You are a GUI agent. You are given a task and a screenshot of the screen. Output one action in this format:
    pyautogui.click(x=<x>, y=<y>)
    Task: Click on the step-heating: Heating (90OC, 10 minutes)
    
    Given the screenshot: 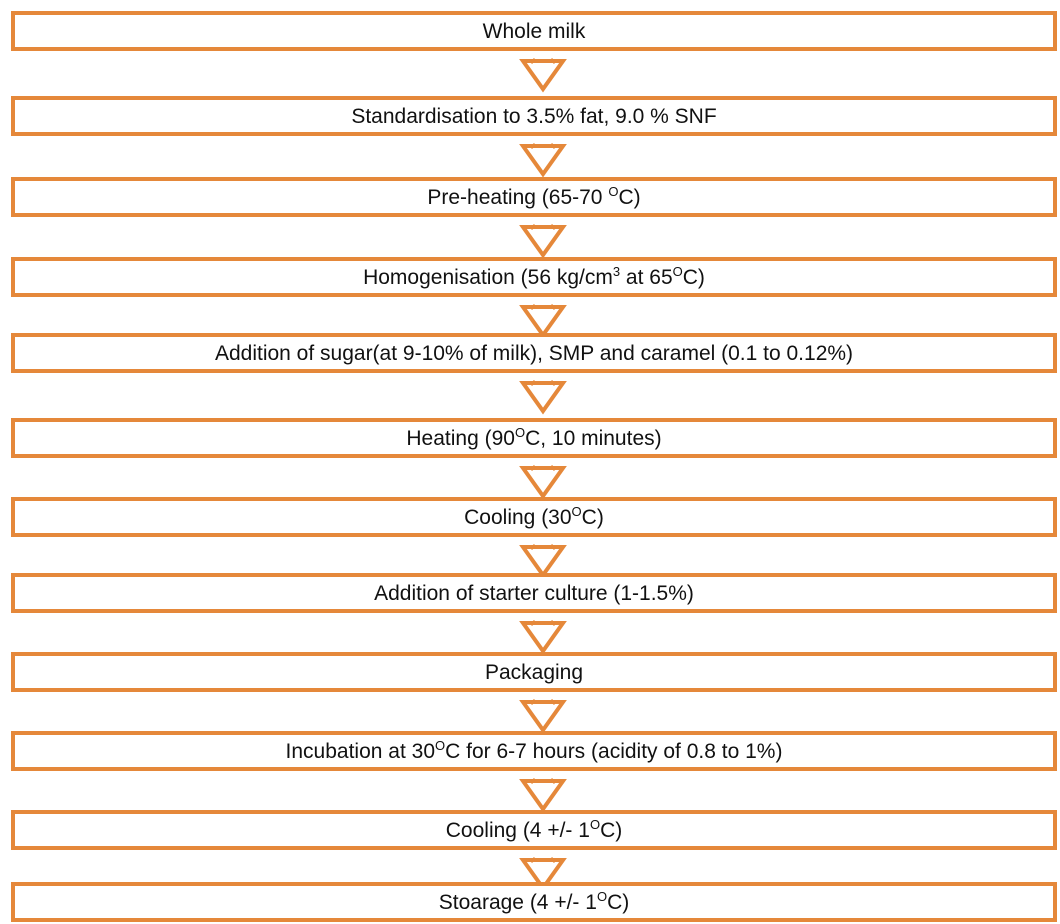 What is the action you would take?
    pyautogui.click(x=534, y=438)
    